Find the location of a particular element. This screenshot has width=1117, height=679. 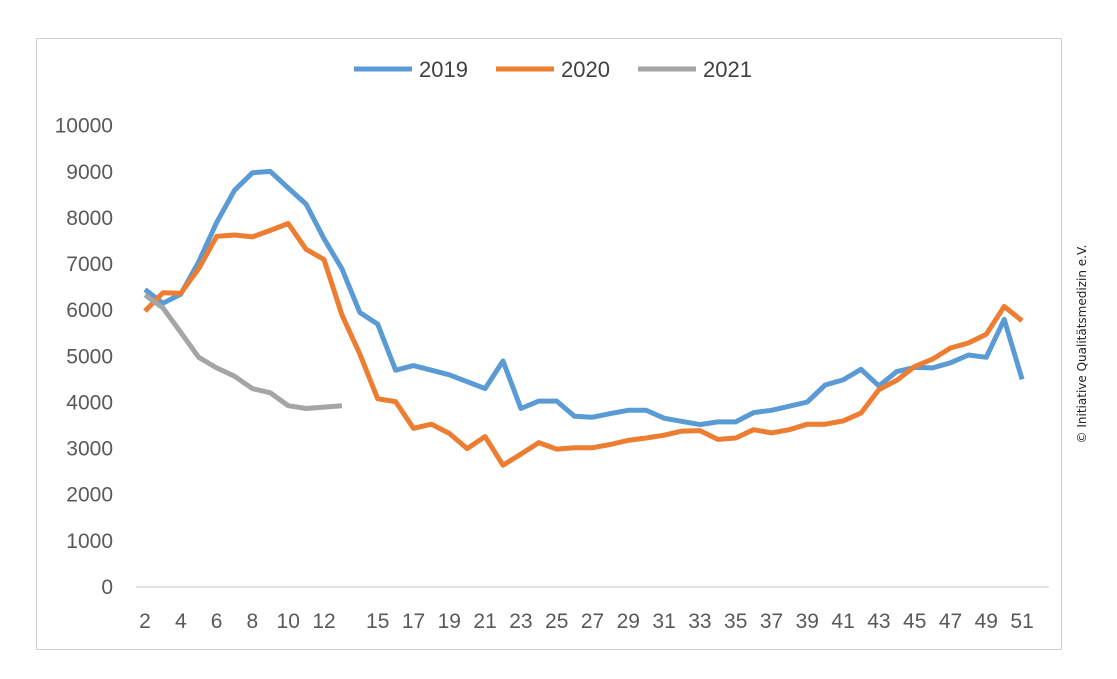

legend-label-2021: 2021 is located at coordinates (727, 69).